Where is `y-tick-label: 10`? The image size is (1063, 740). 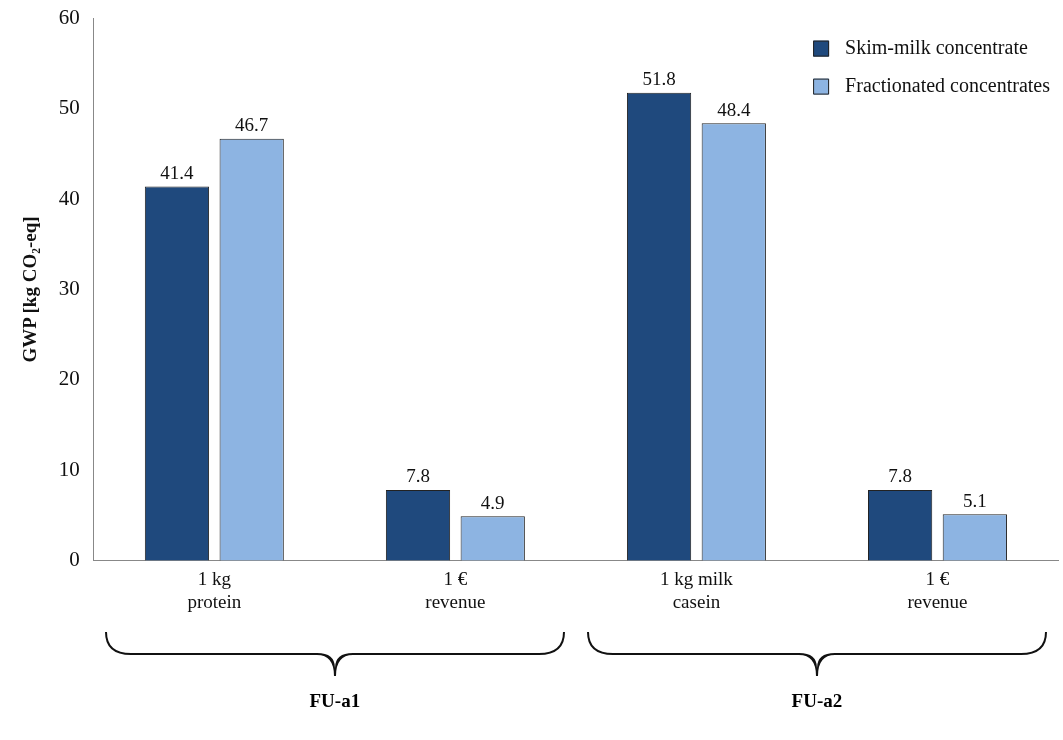 y-tick-label: 10 is located at coordinates (69, 468).